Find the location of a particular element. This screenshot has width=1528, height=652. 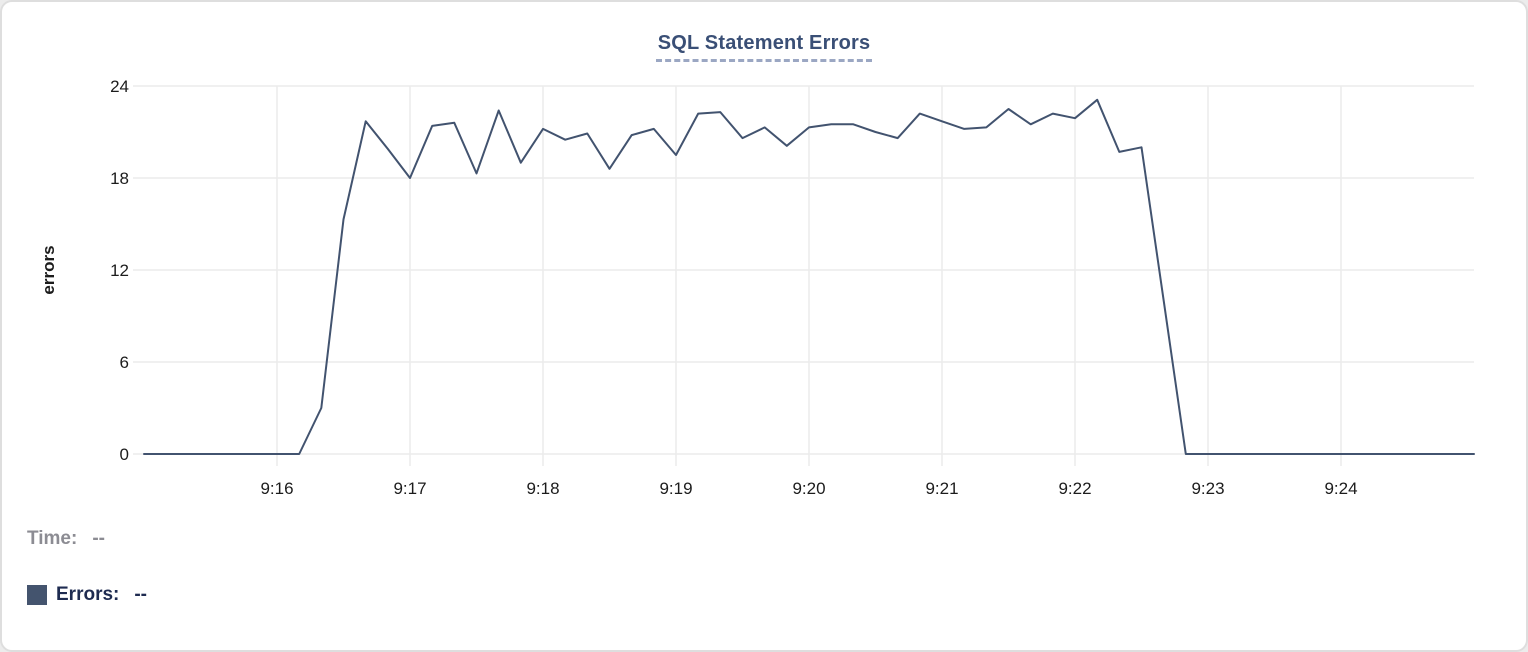

chart-header: SQL Statement Errors is located at coordinates (764, 47).